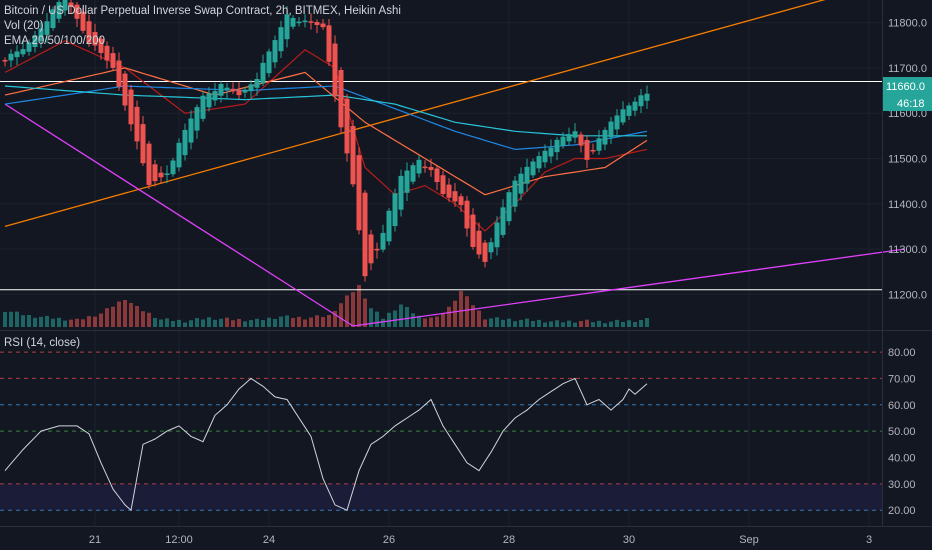 The height and width of the screenshot is (550, 932). What do you see at coordinates (902, 432) in the screenshot?
I see `rsi-axis: 20.00 30.00 40.00 50.00 60.00 70.00 80.00` at bounding box center [902, 432].